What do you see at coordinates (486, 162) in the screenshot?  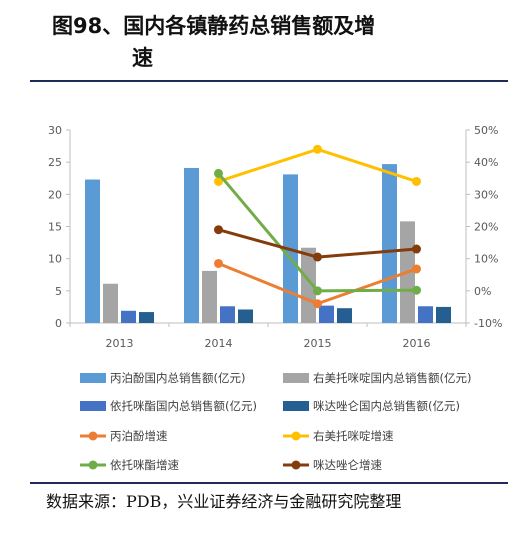 I see `right-tick-label: 40%` at bounding box center [486, 162].